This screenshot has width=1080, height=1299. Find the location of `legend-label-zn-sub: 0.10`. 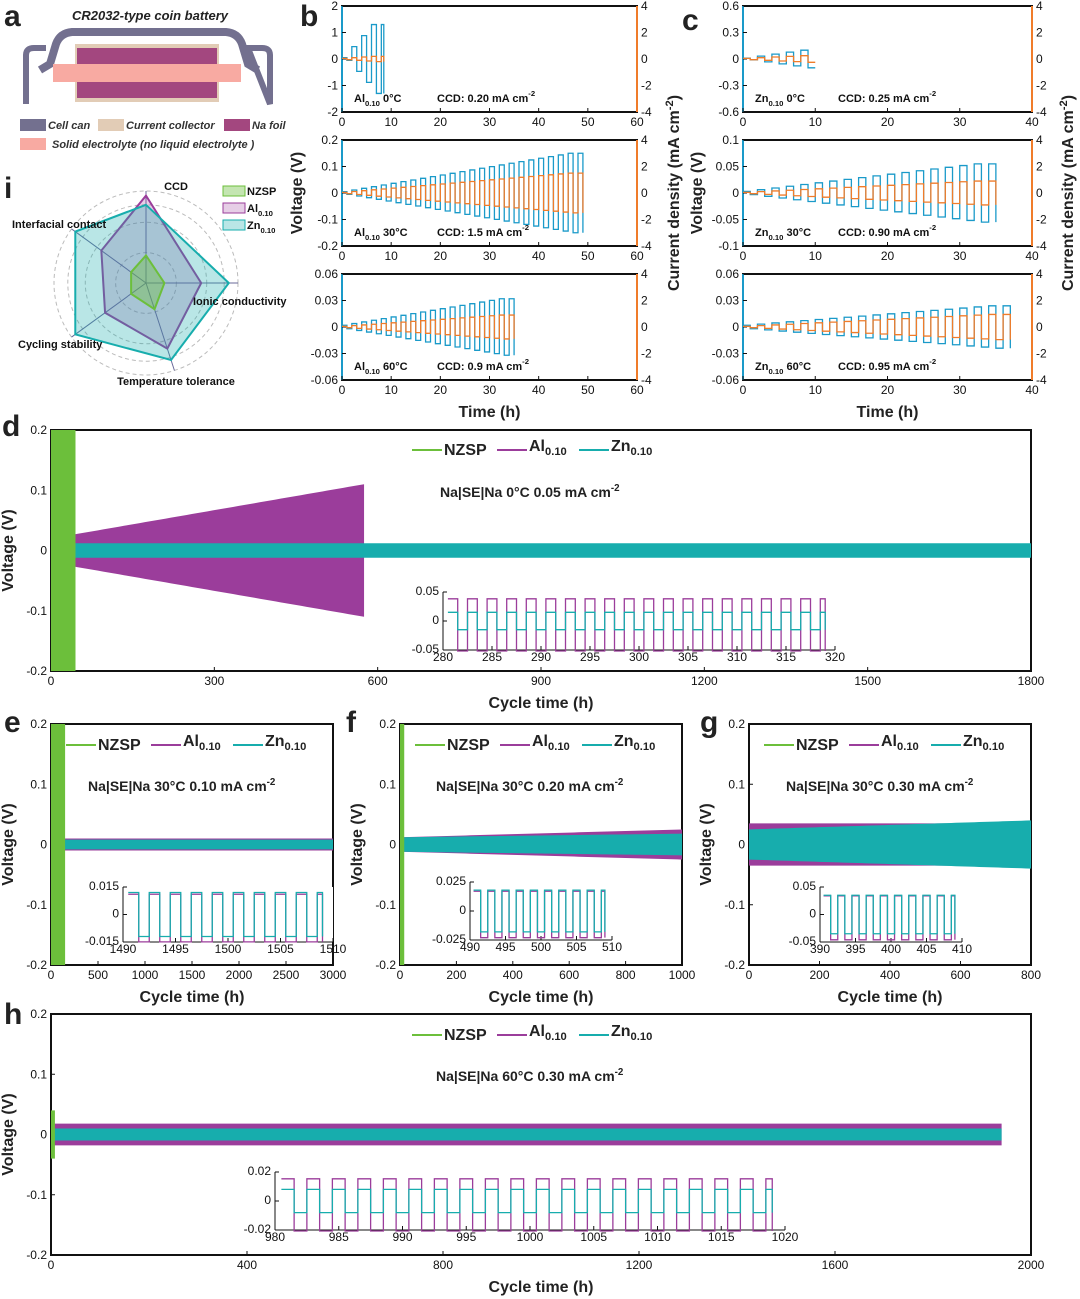

legend-label-zn-sub: 0.10 is located at coordinates (296, 747).